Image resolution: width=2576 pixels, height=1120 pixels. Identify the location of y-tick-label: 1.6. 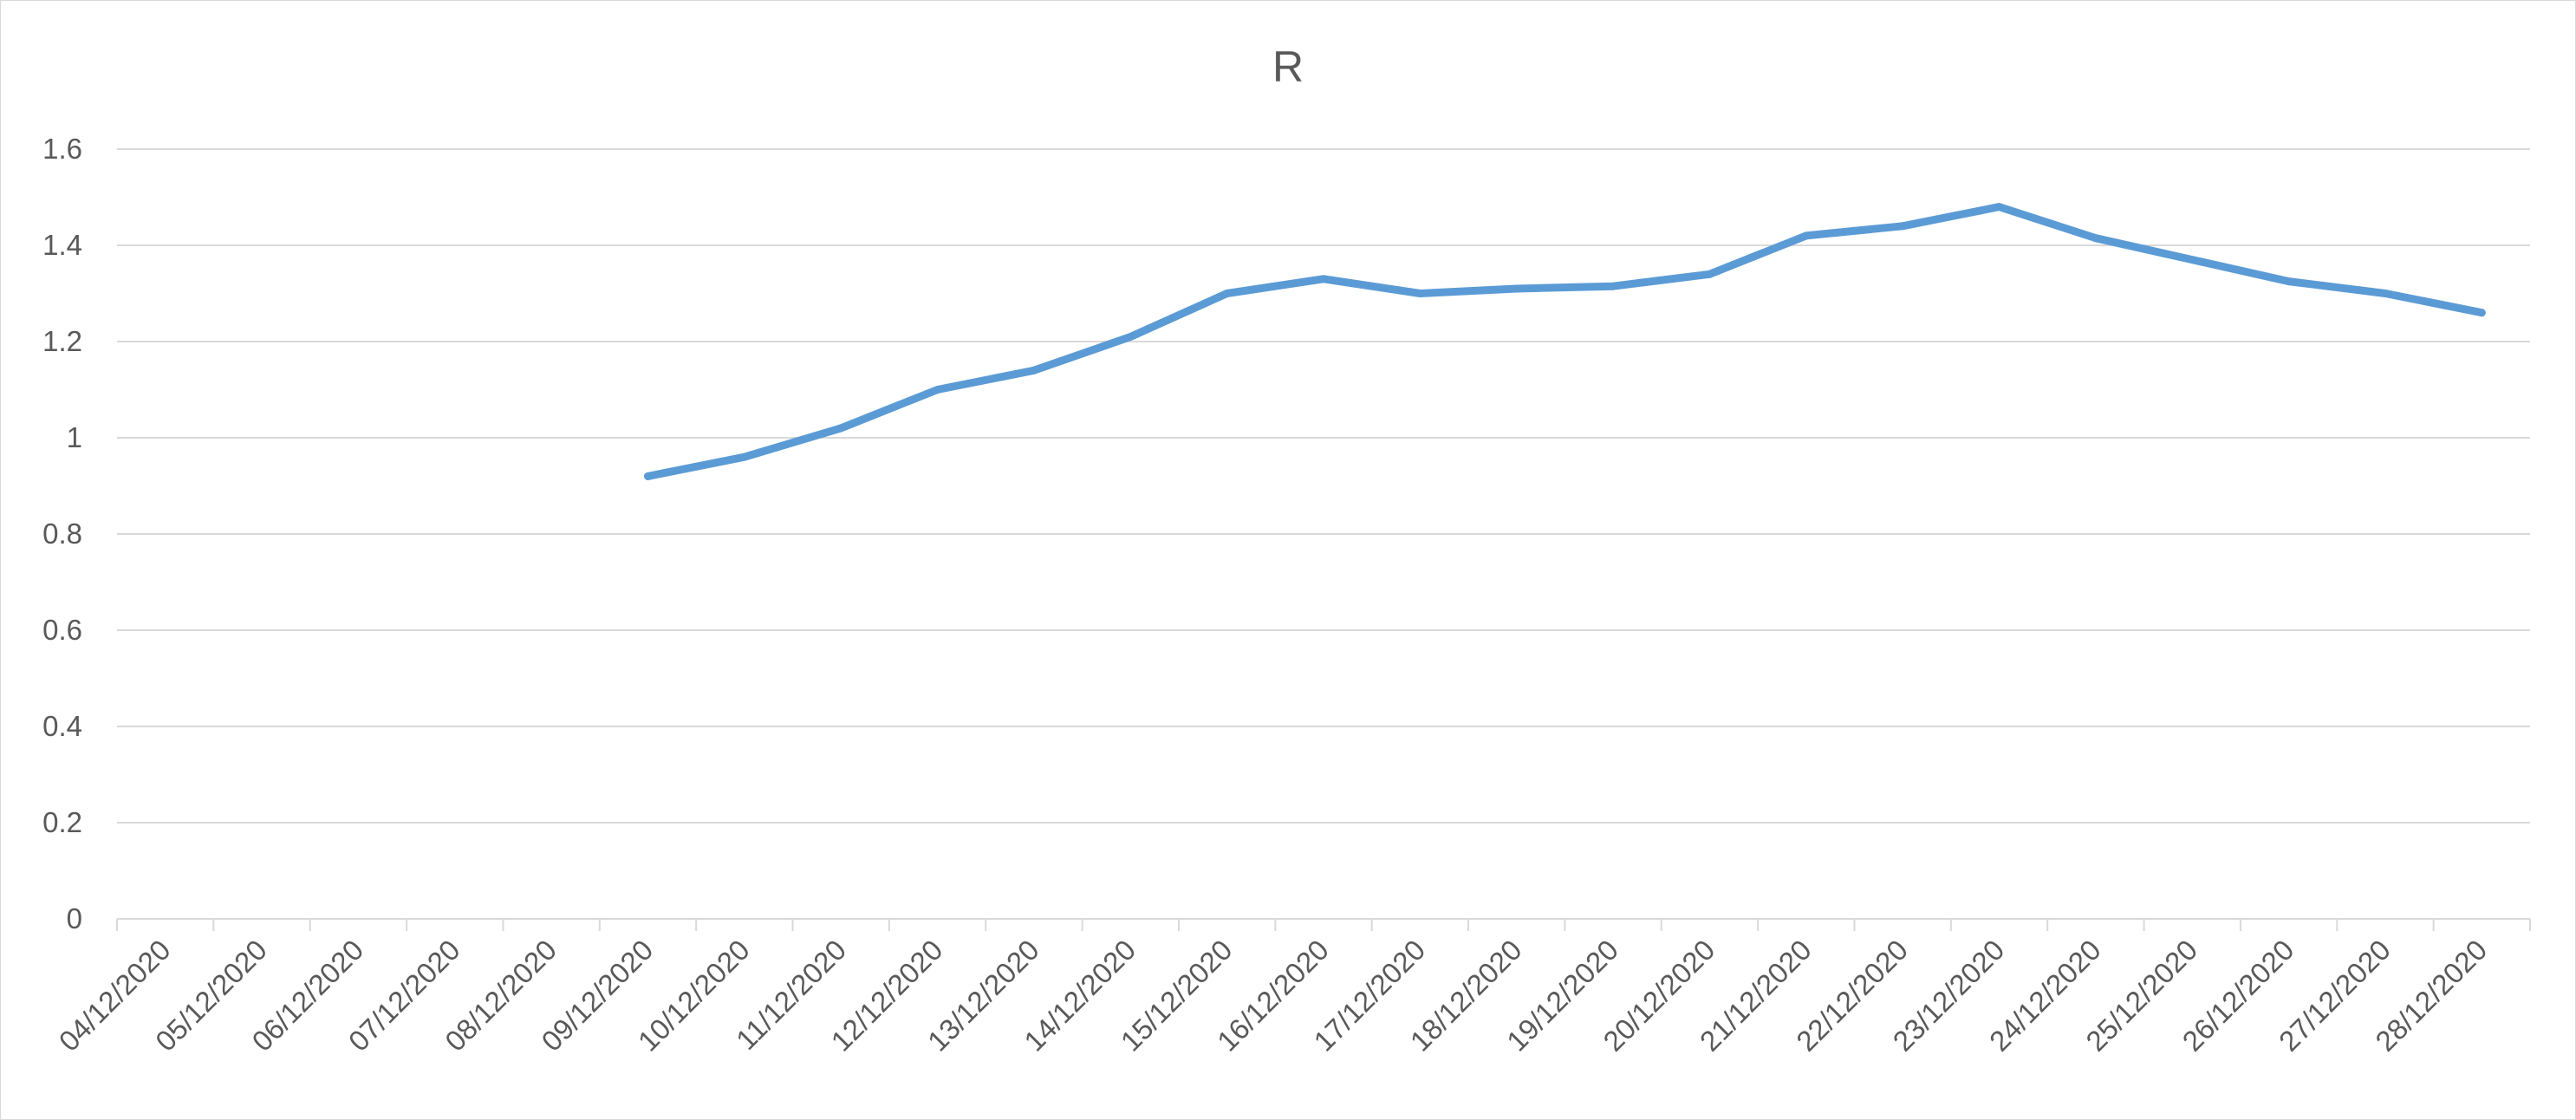
(62, 149).